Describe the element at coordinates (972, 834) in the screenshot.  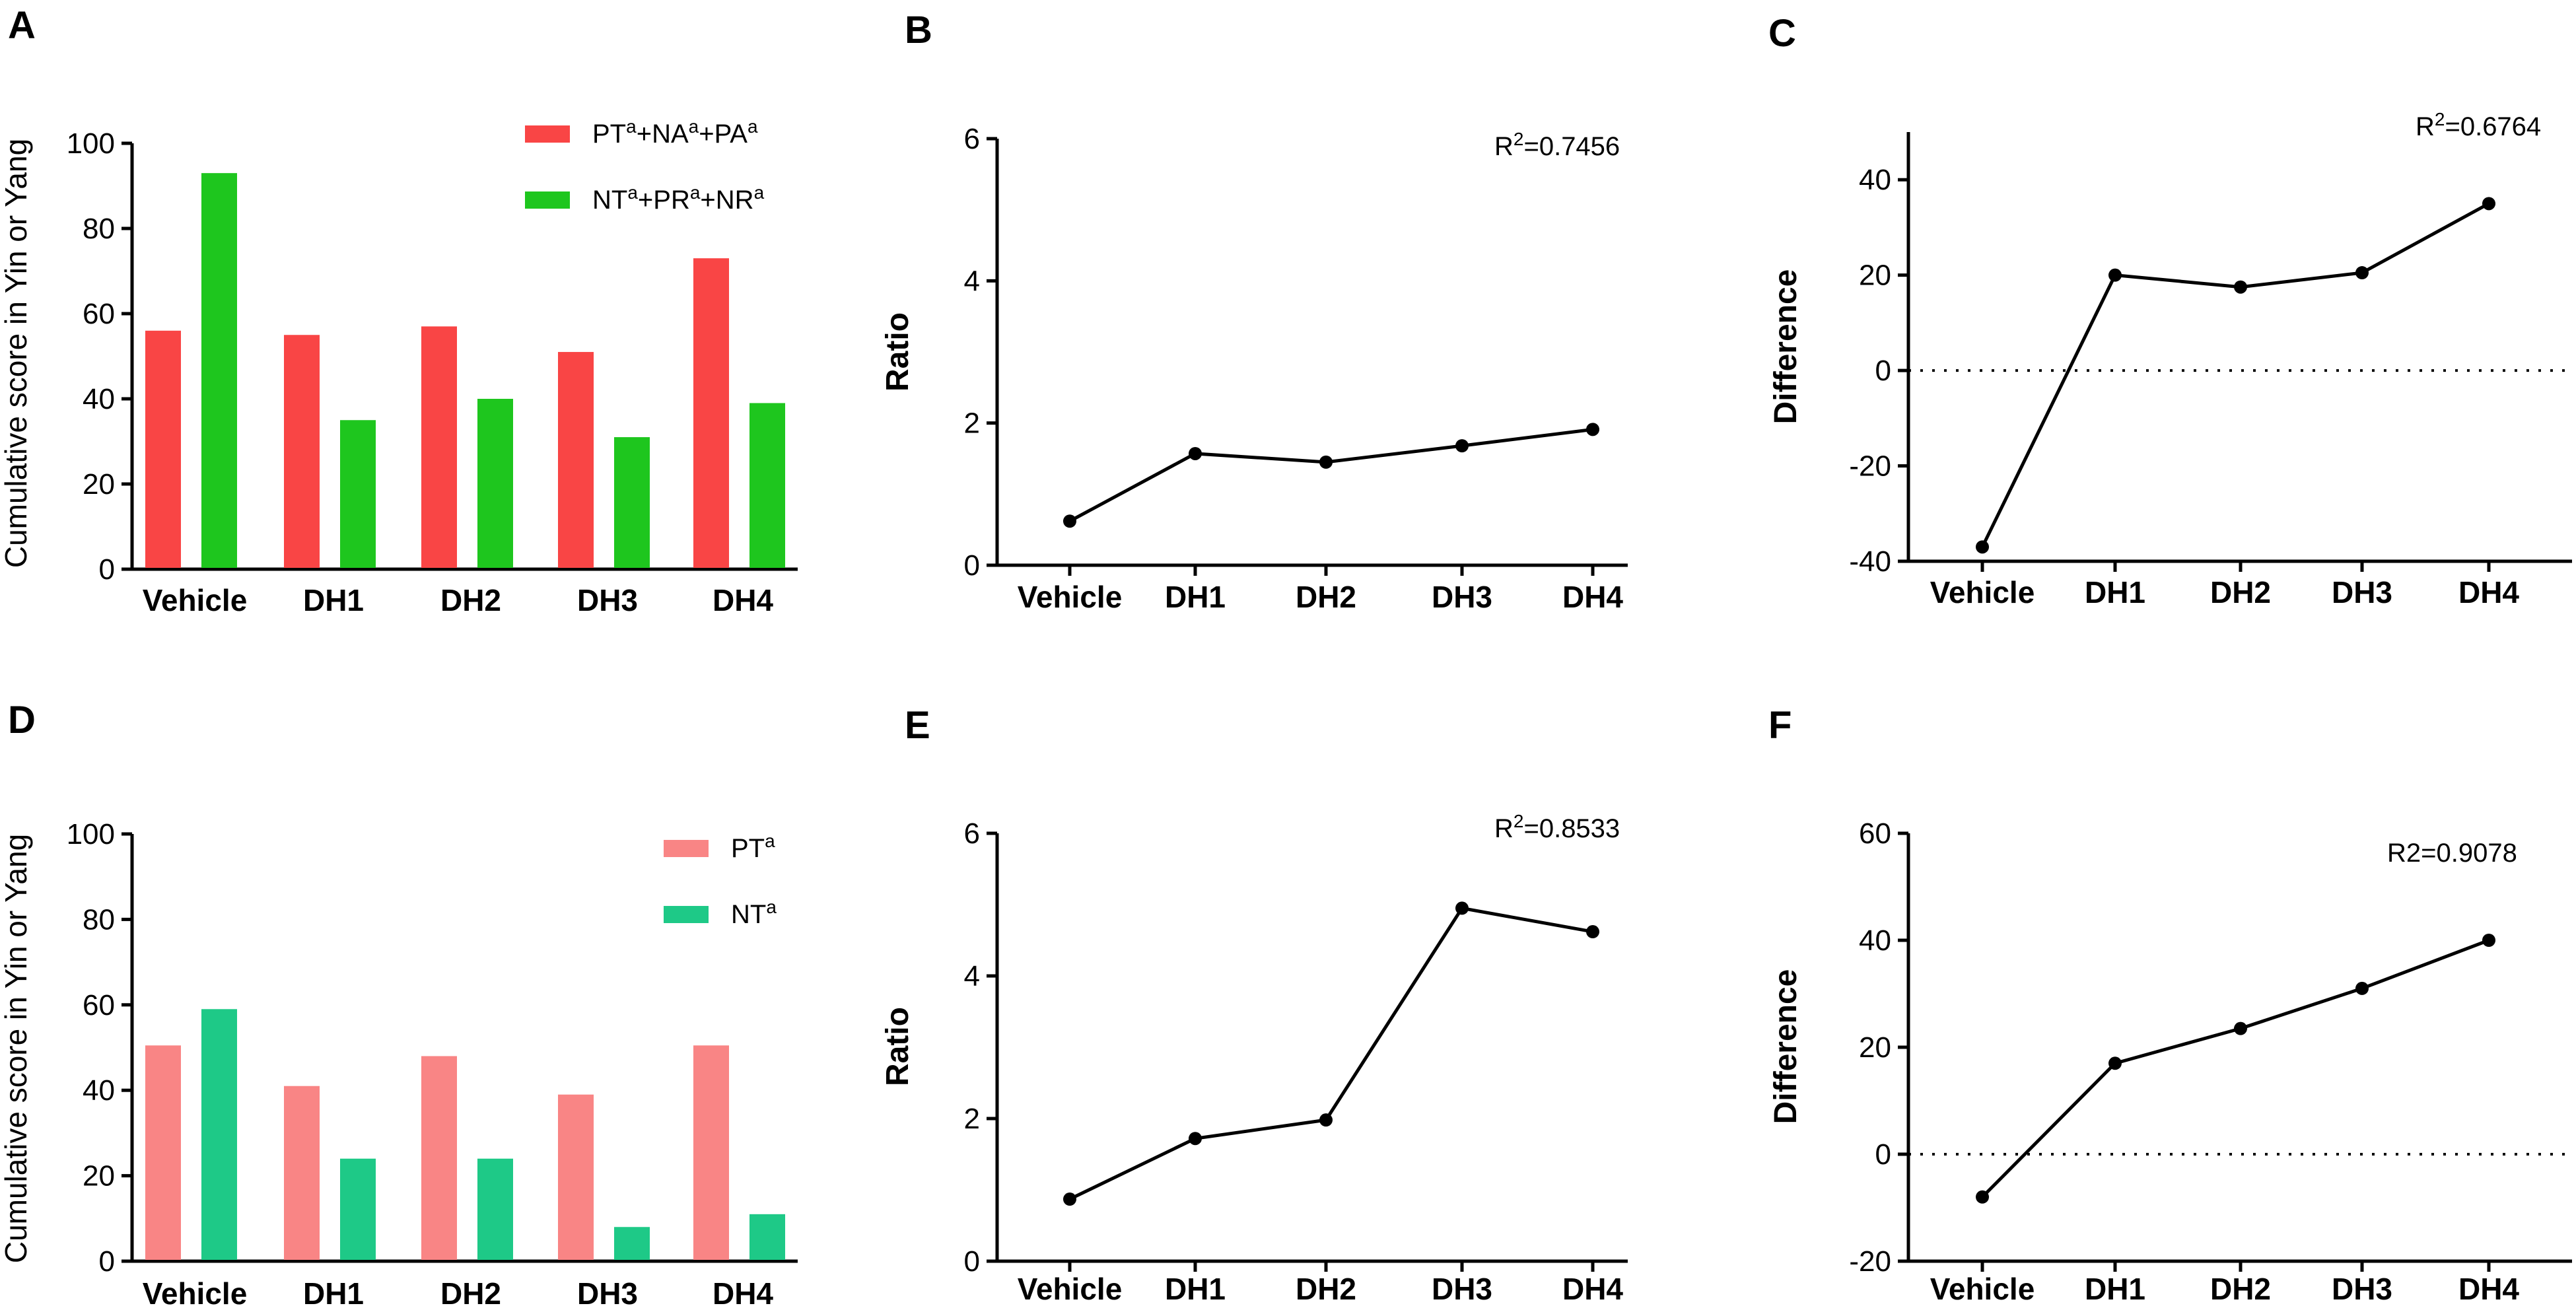
I see `y-tick-label: 6` at that location.